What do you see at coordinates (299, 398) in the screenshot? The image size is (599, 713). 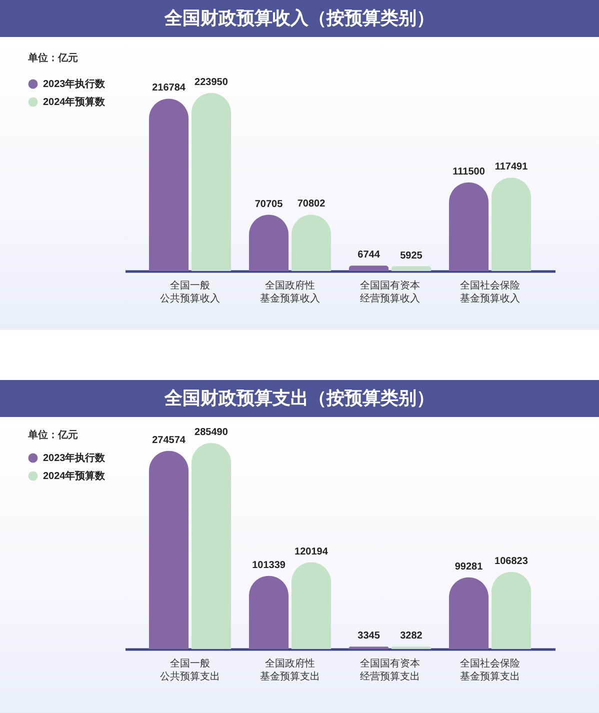 I see `chart-title: 全国财政预算支出（按预算类别）` at bounding box center [299, 398].